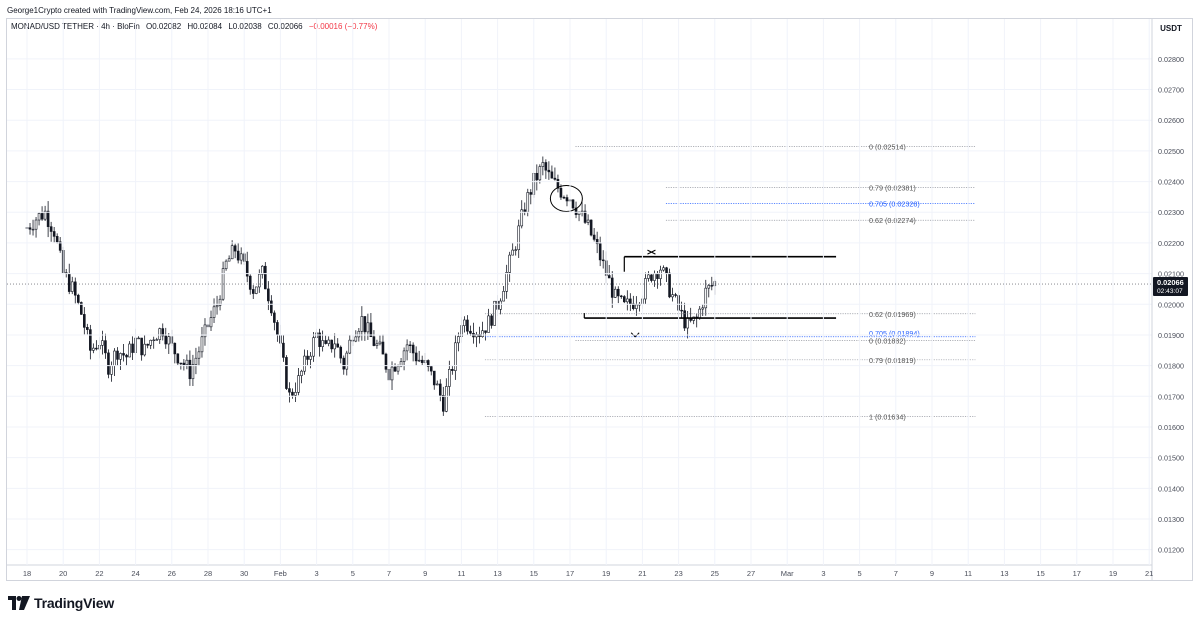 The width and height of the screenshot is (1200, 622). Describe the element at coordinates (285, 26) in the screenshot. I see `ohlc-close: C0.02066` at that location.